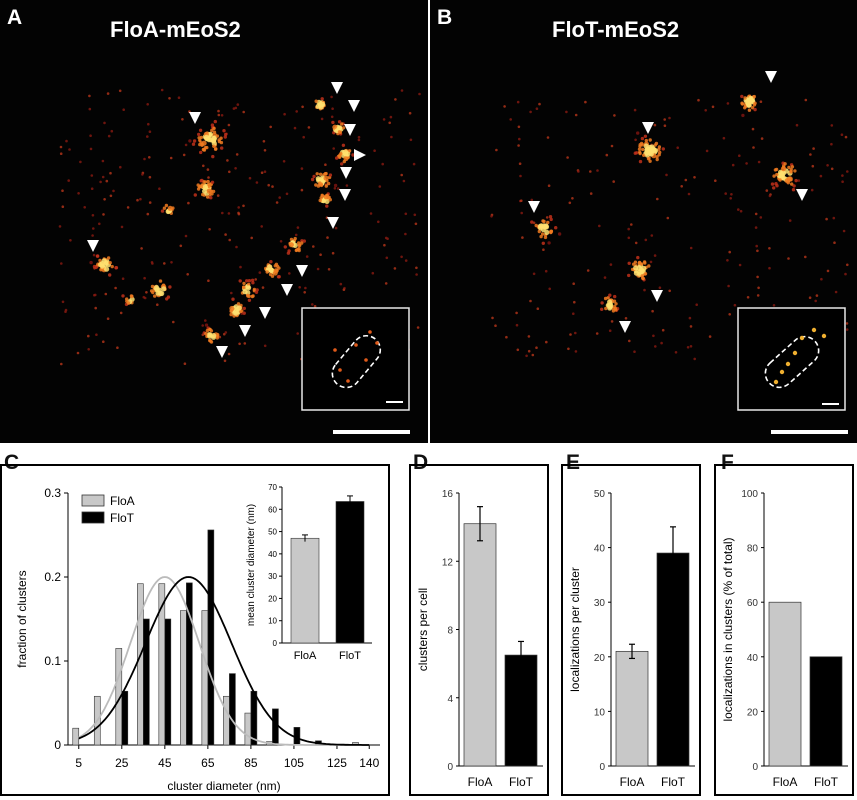  I want to click on y-tick-label: 0, so click(602, 767).